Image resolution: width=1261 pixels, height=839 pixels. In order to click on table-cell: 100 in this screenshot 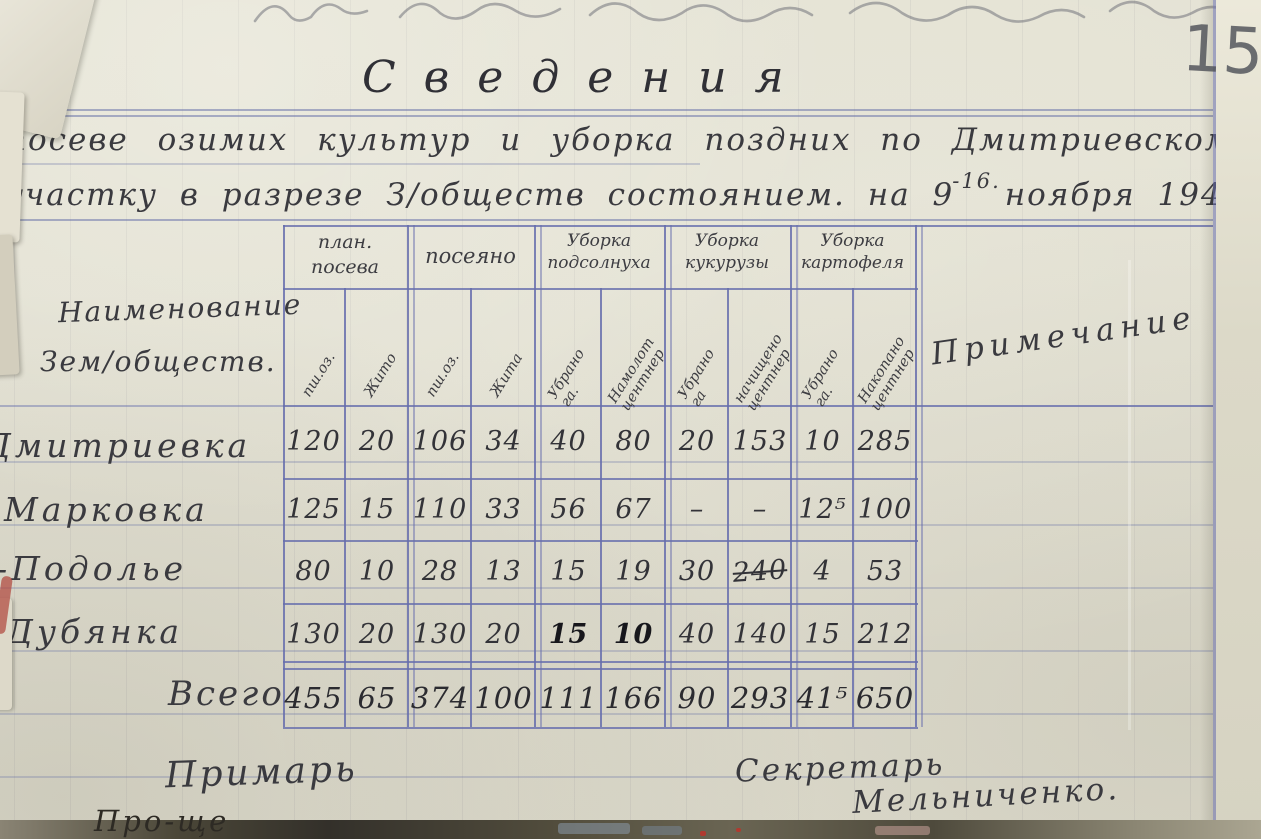, I will do `click(503, 697)`.